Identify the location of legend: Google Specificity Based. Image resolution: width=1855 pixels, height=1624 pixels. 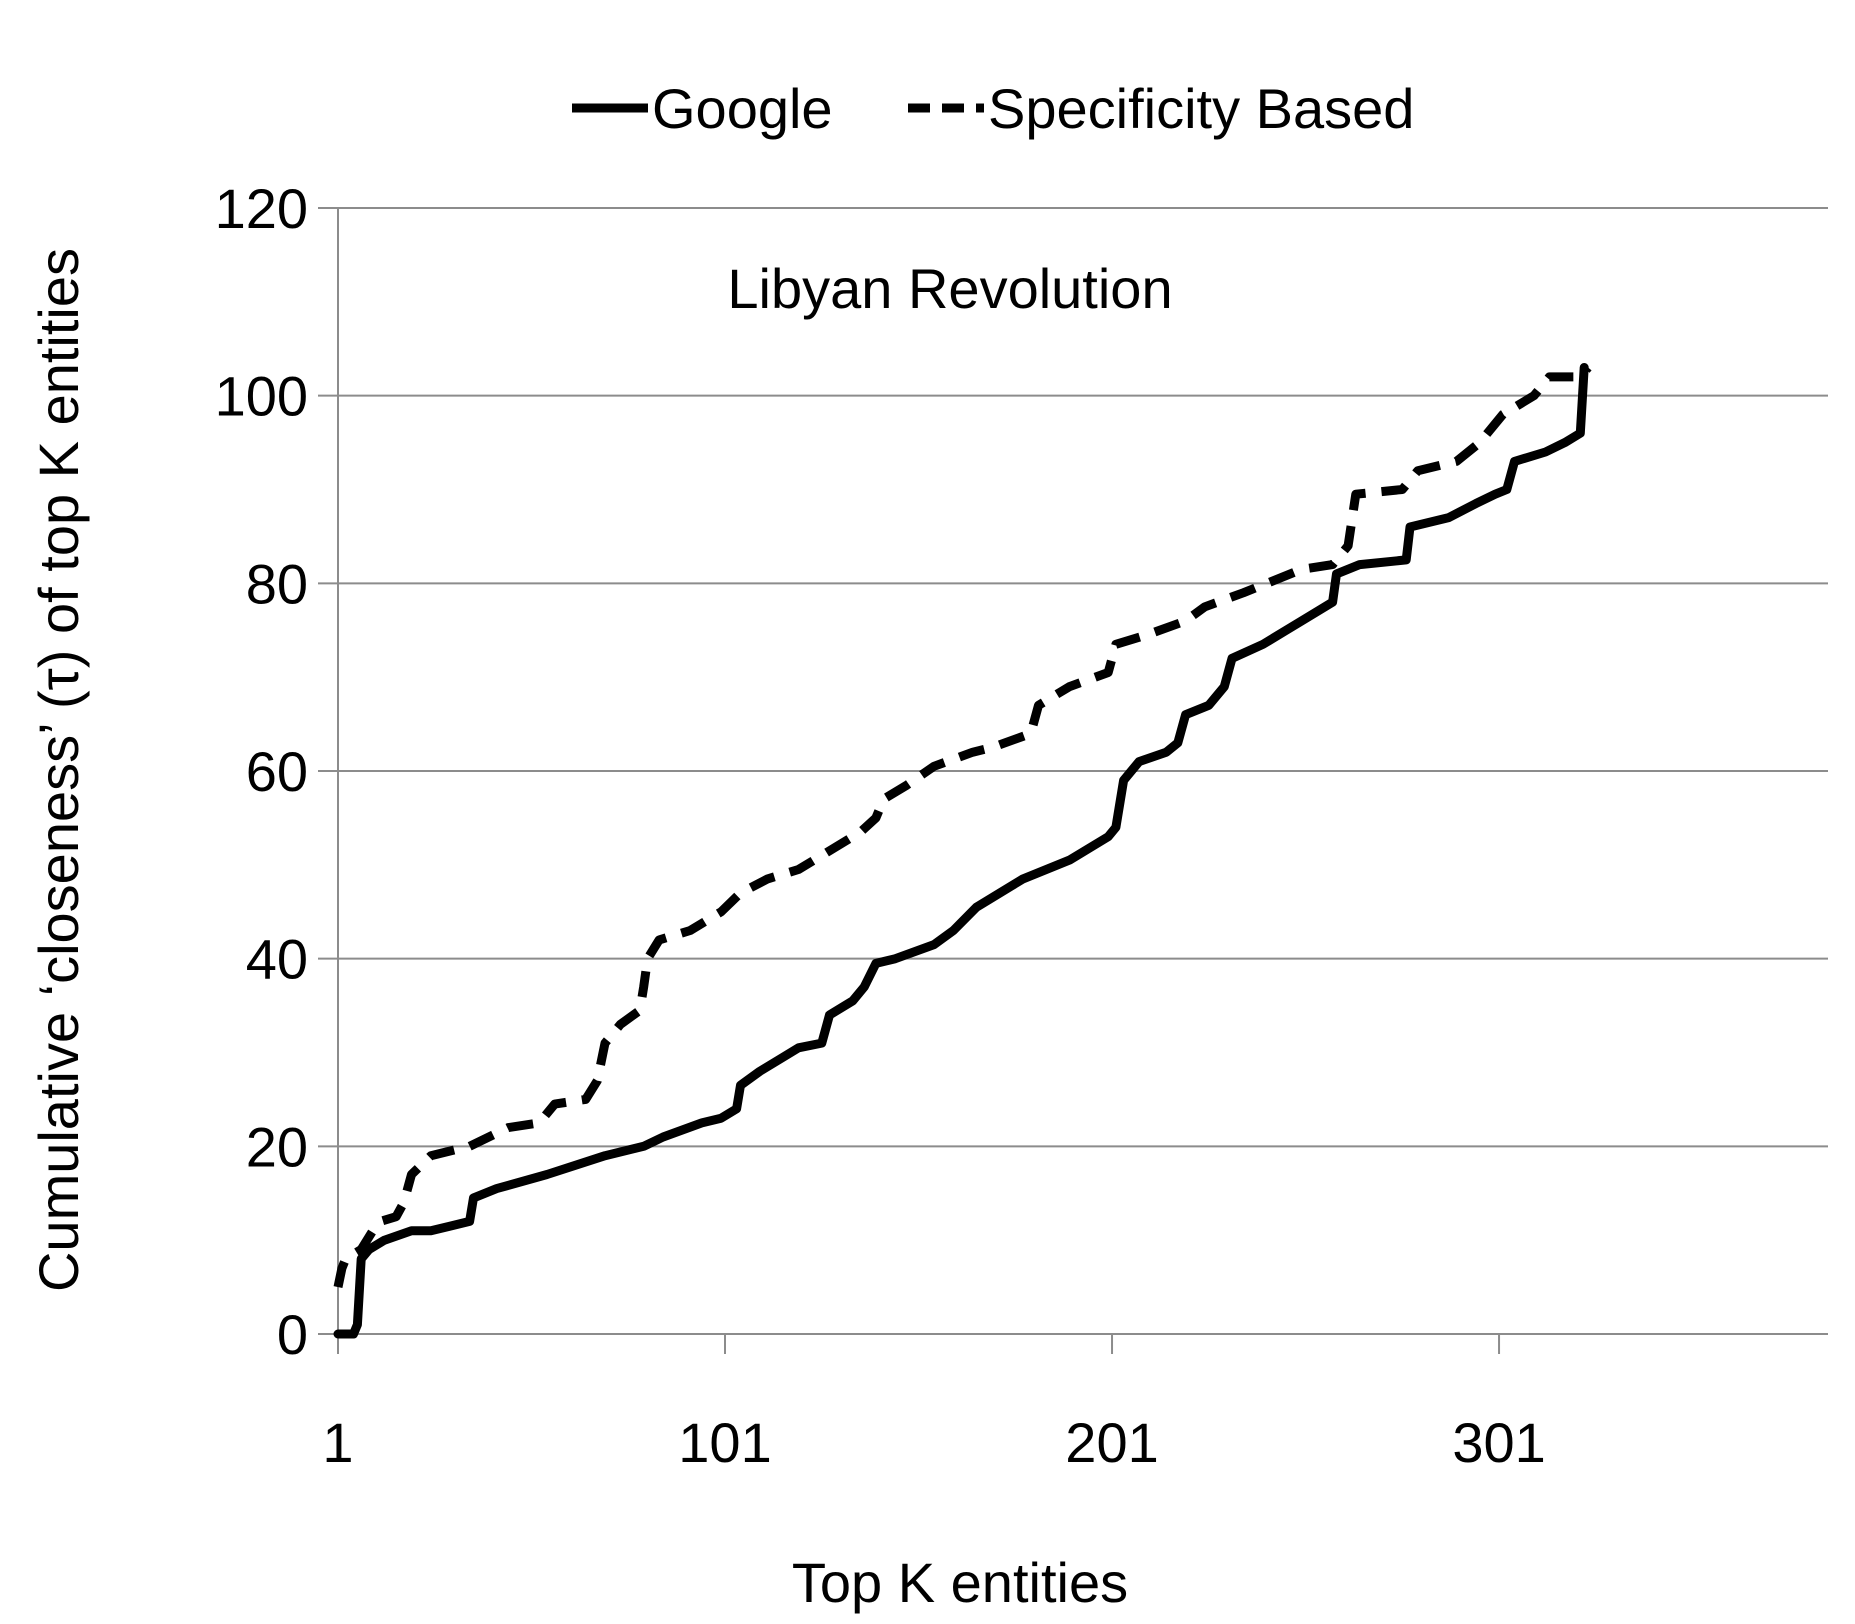
(993, 108).